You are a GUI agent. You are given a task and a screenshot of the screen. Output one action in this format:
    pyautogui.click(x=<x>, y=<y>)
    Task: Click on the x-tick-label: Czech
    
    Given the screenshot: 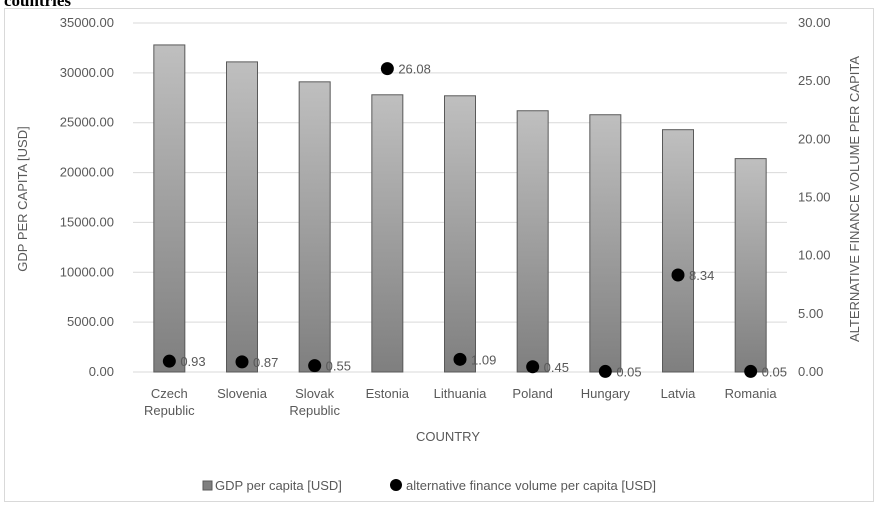 What is the action you would take?
    pyautogui.click(x=169, y=393)
    